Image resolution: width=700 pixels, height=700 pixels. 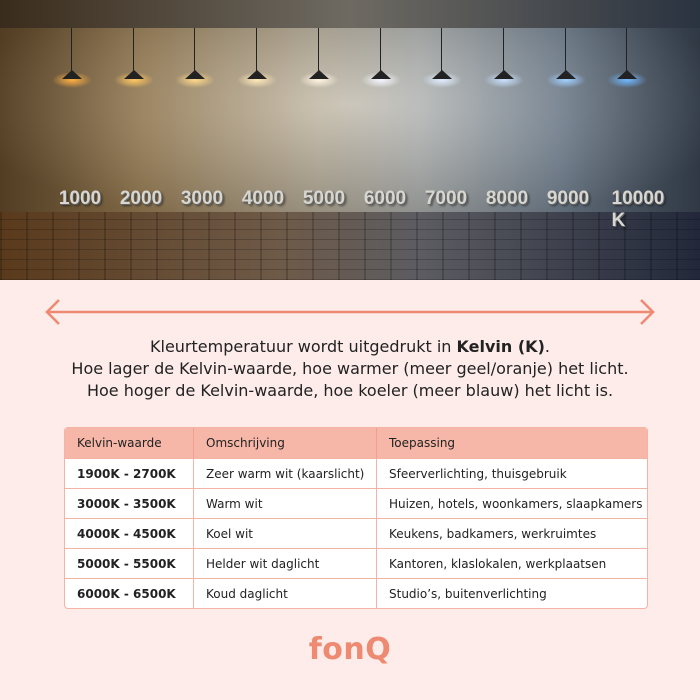 I want to click on ceiling, so click(x=350, y=14).